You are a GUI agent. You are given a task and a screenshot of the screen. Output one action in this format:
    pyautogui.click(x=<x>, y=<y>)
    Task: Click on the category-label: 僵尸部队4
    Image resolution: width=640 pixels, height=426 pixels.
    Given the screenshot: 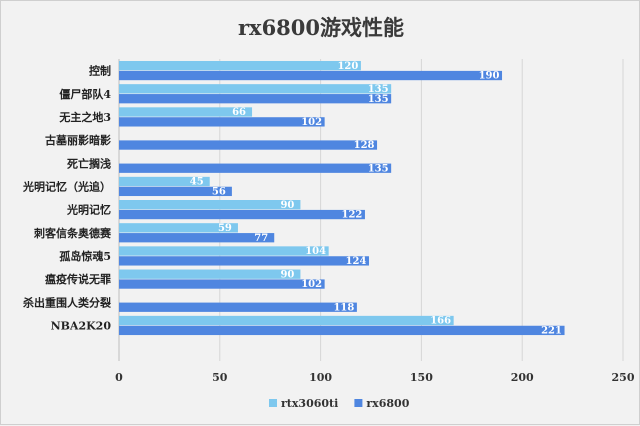 What is the action you would take?
    pyautogui.click(x=85, y=94)
    